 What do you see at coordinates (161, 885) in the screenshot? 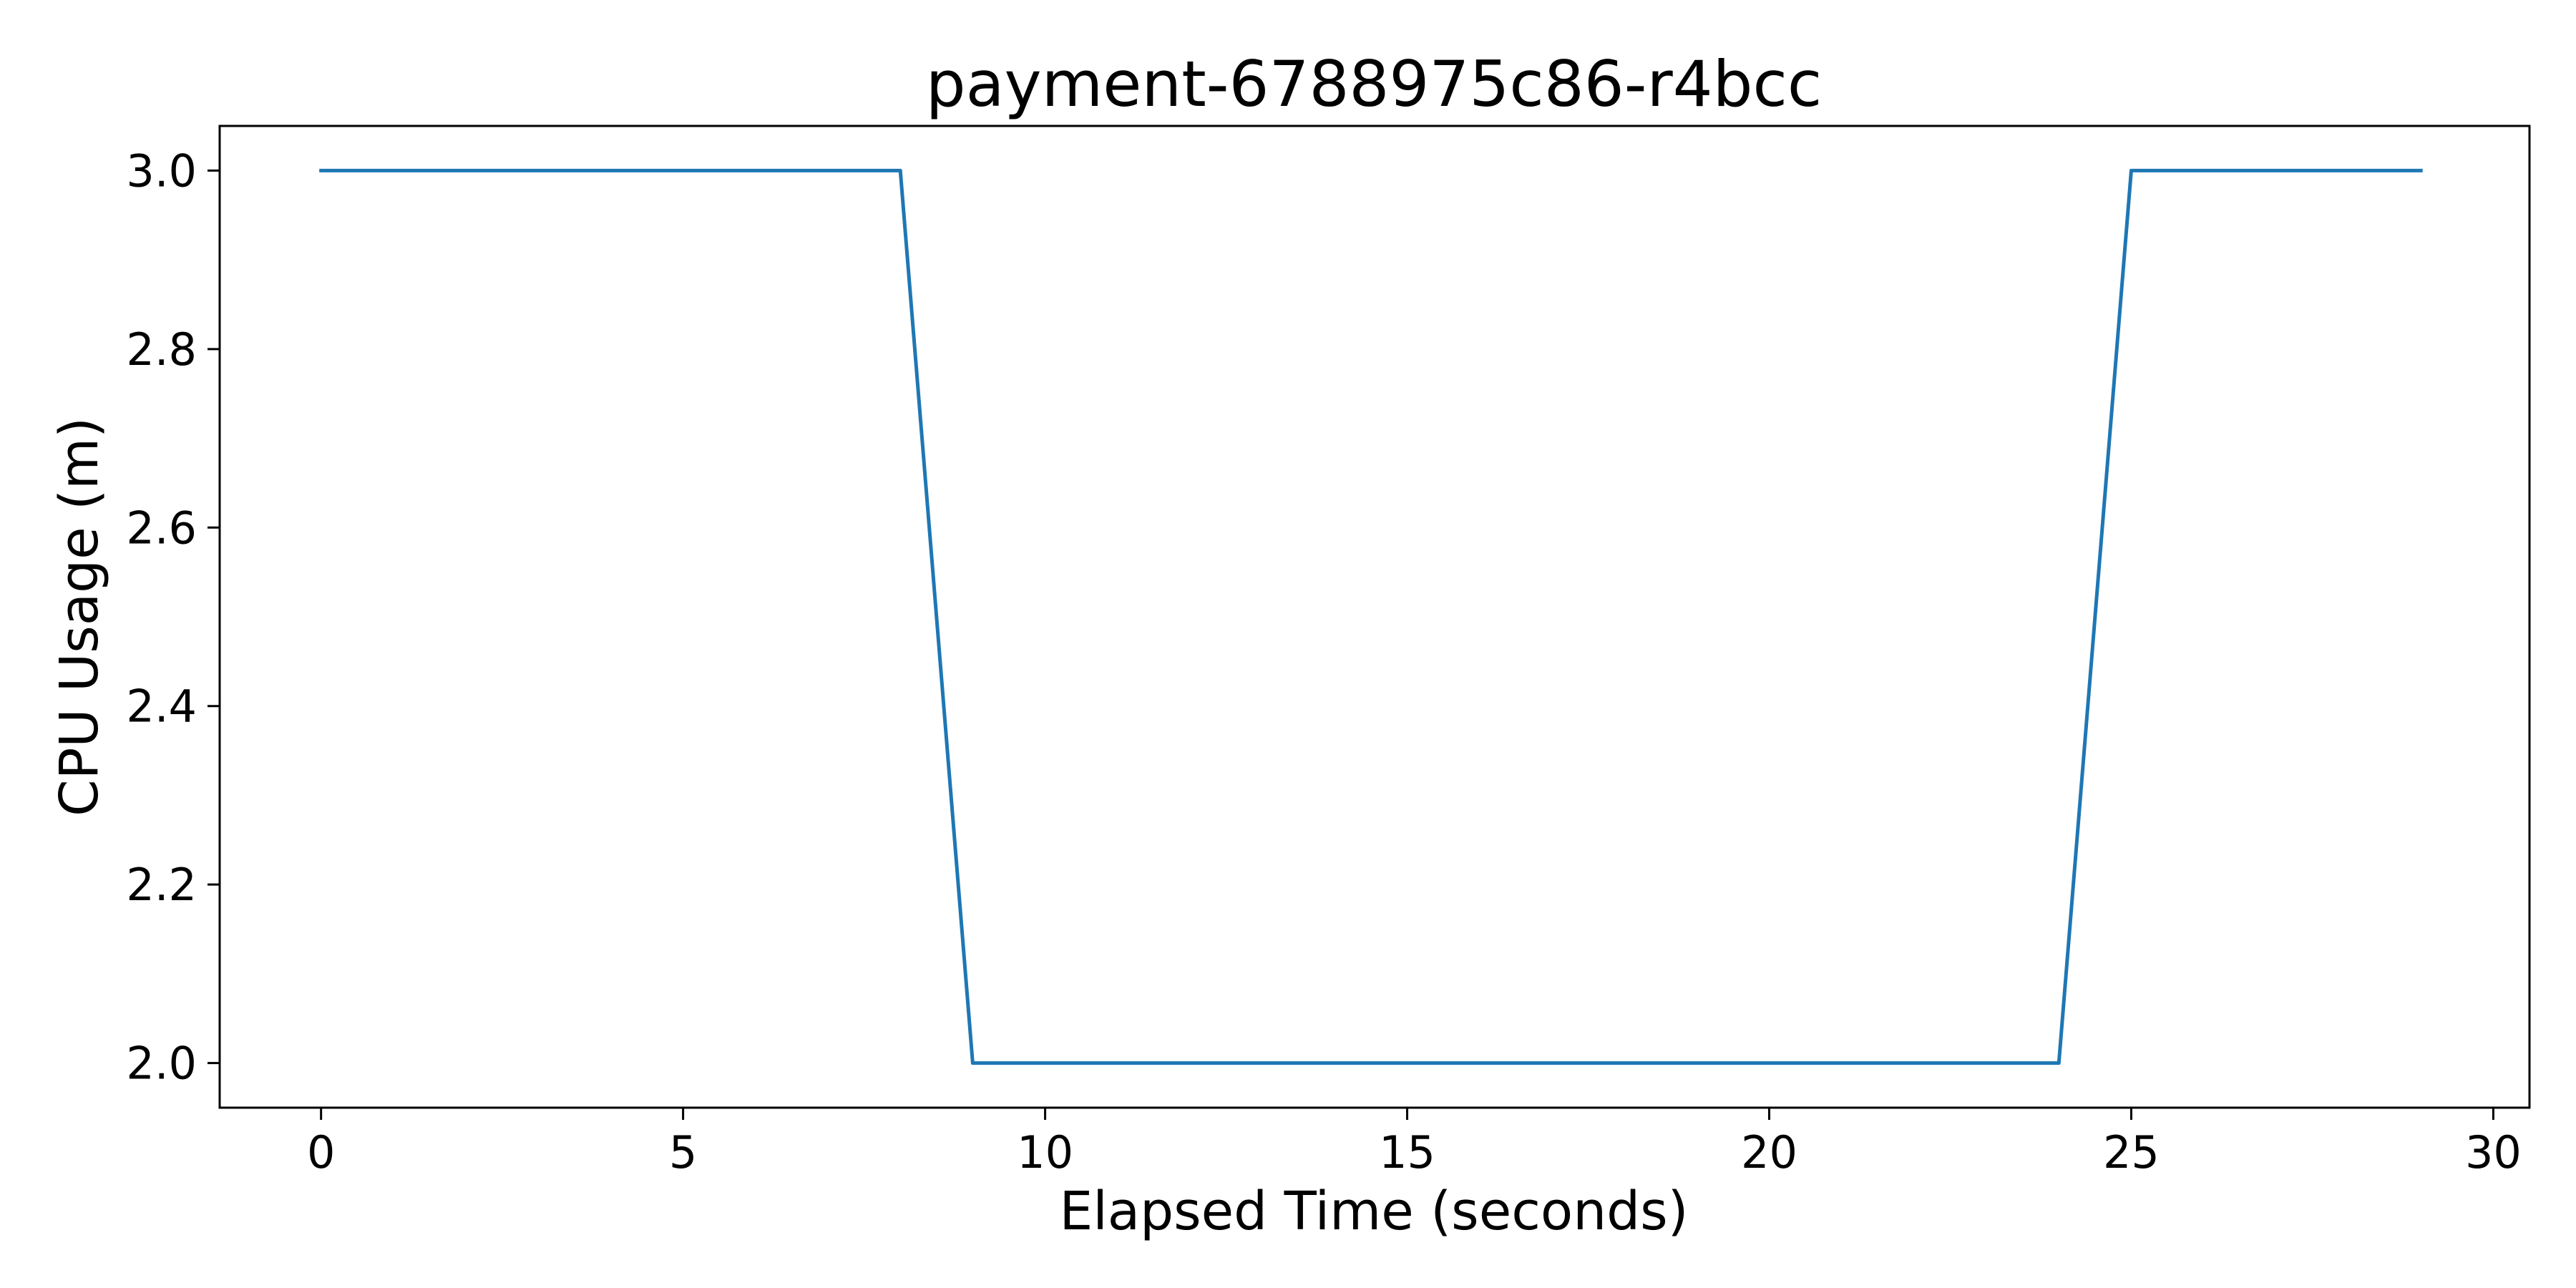
I see `y-tick-label: 2.2` at bounding box center [161, 885].